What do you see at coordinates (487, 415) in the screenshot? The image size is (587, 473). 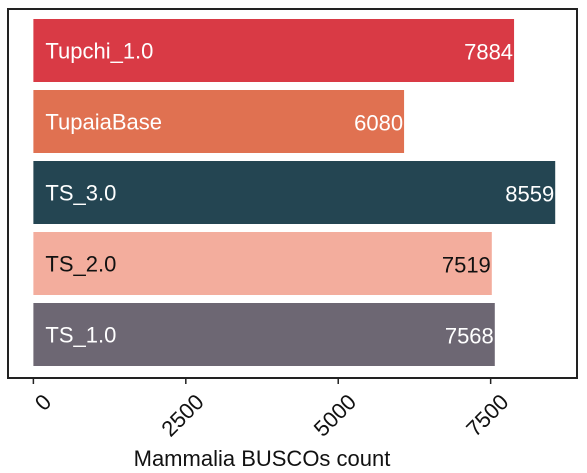 I see `x-tick-label: 7500` at bounding box center [487, 415].